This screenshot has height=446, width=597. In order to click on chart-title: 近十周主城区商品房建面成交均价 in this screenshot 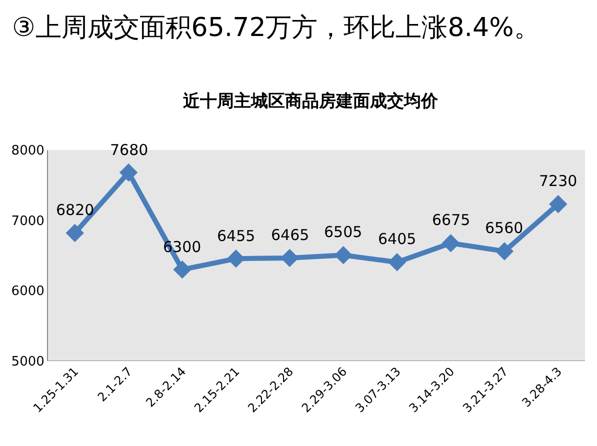, I will do `click(310, 101)`.